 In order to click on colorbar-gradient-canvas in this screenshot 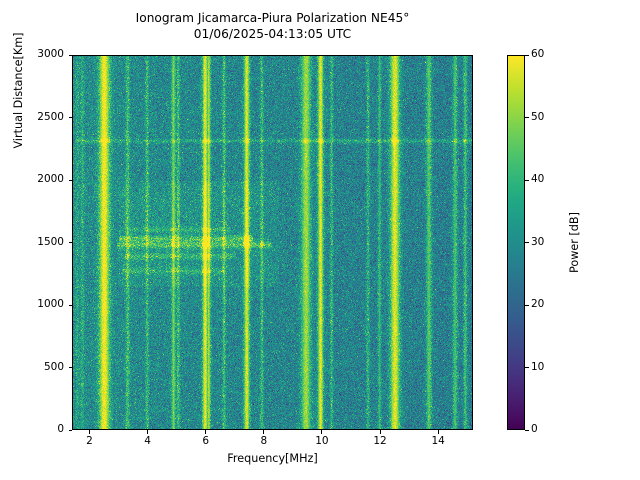, I will do `click(516, 242)`.